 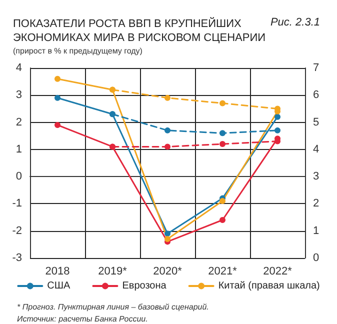 What do you see at coordinates (316, 176) in the screenshot?
I see `y2-tick-label: 3` at bounding box center [316, 176].